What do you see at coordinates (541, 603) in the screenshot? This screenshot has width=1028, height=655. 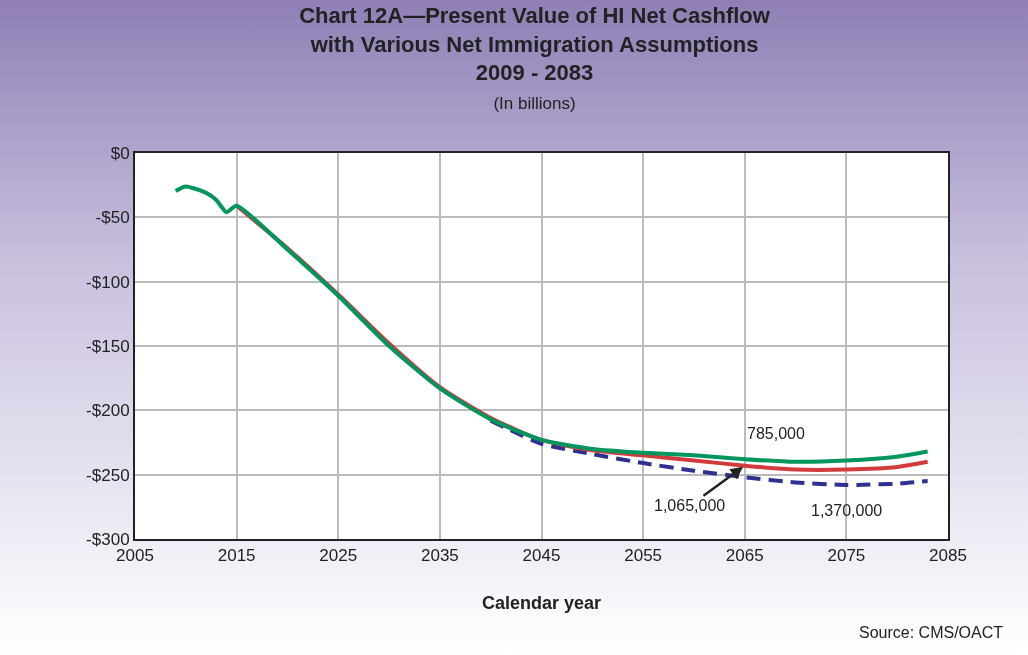 I see `x-axis-title: Calendar year` at bounding box center [541, 603].